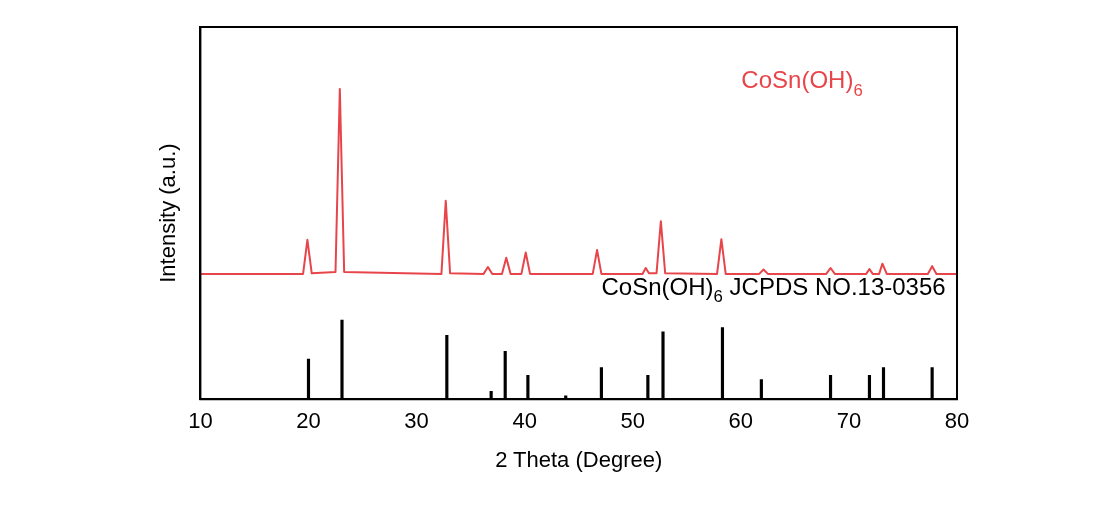 The image size is (1102, 518). What do you see at coordinates (308, 421) in the screenshot?
I see `x-tick-label: 20` at bounding box center [308, 421].